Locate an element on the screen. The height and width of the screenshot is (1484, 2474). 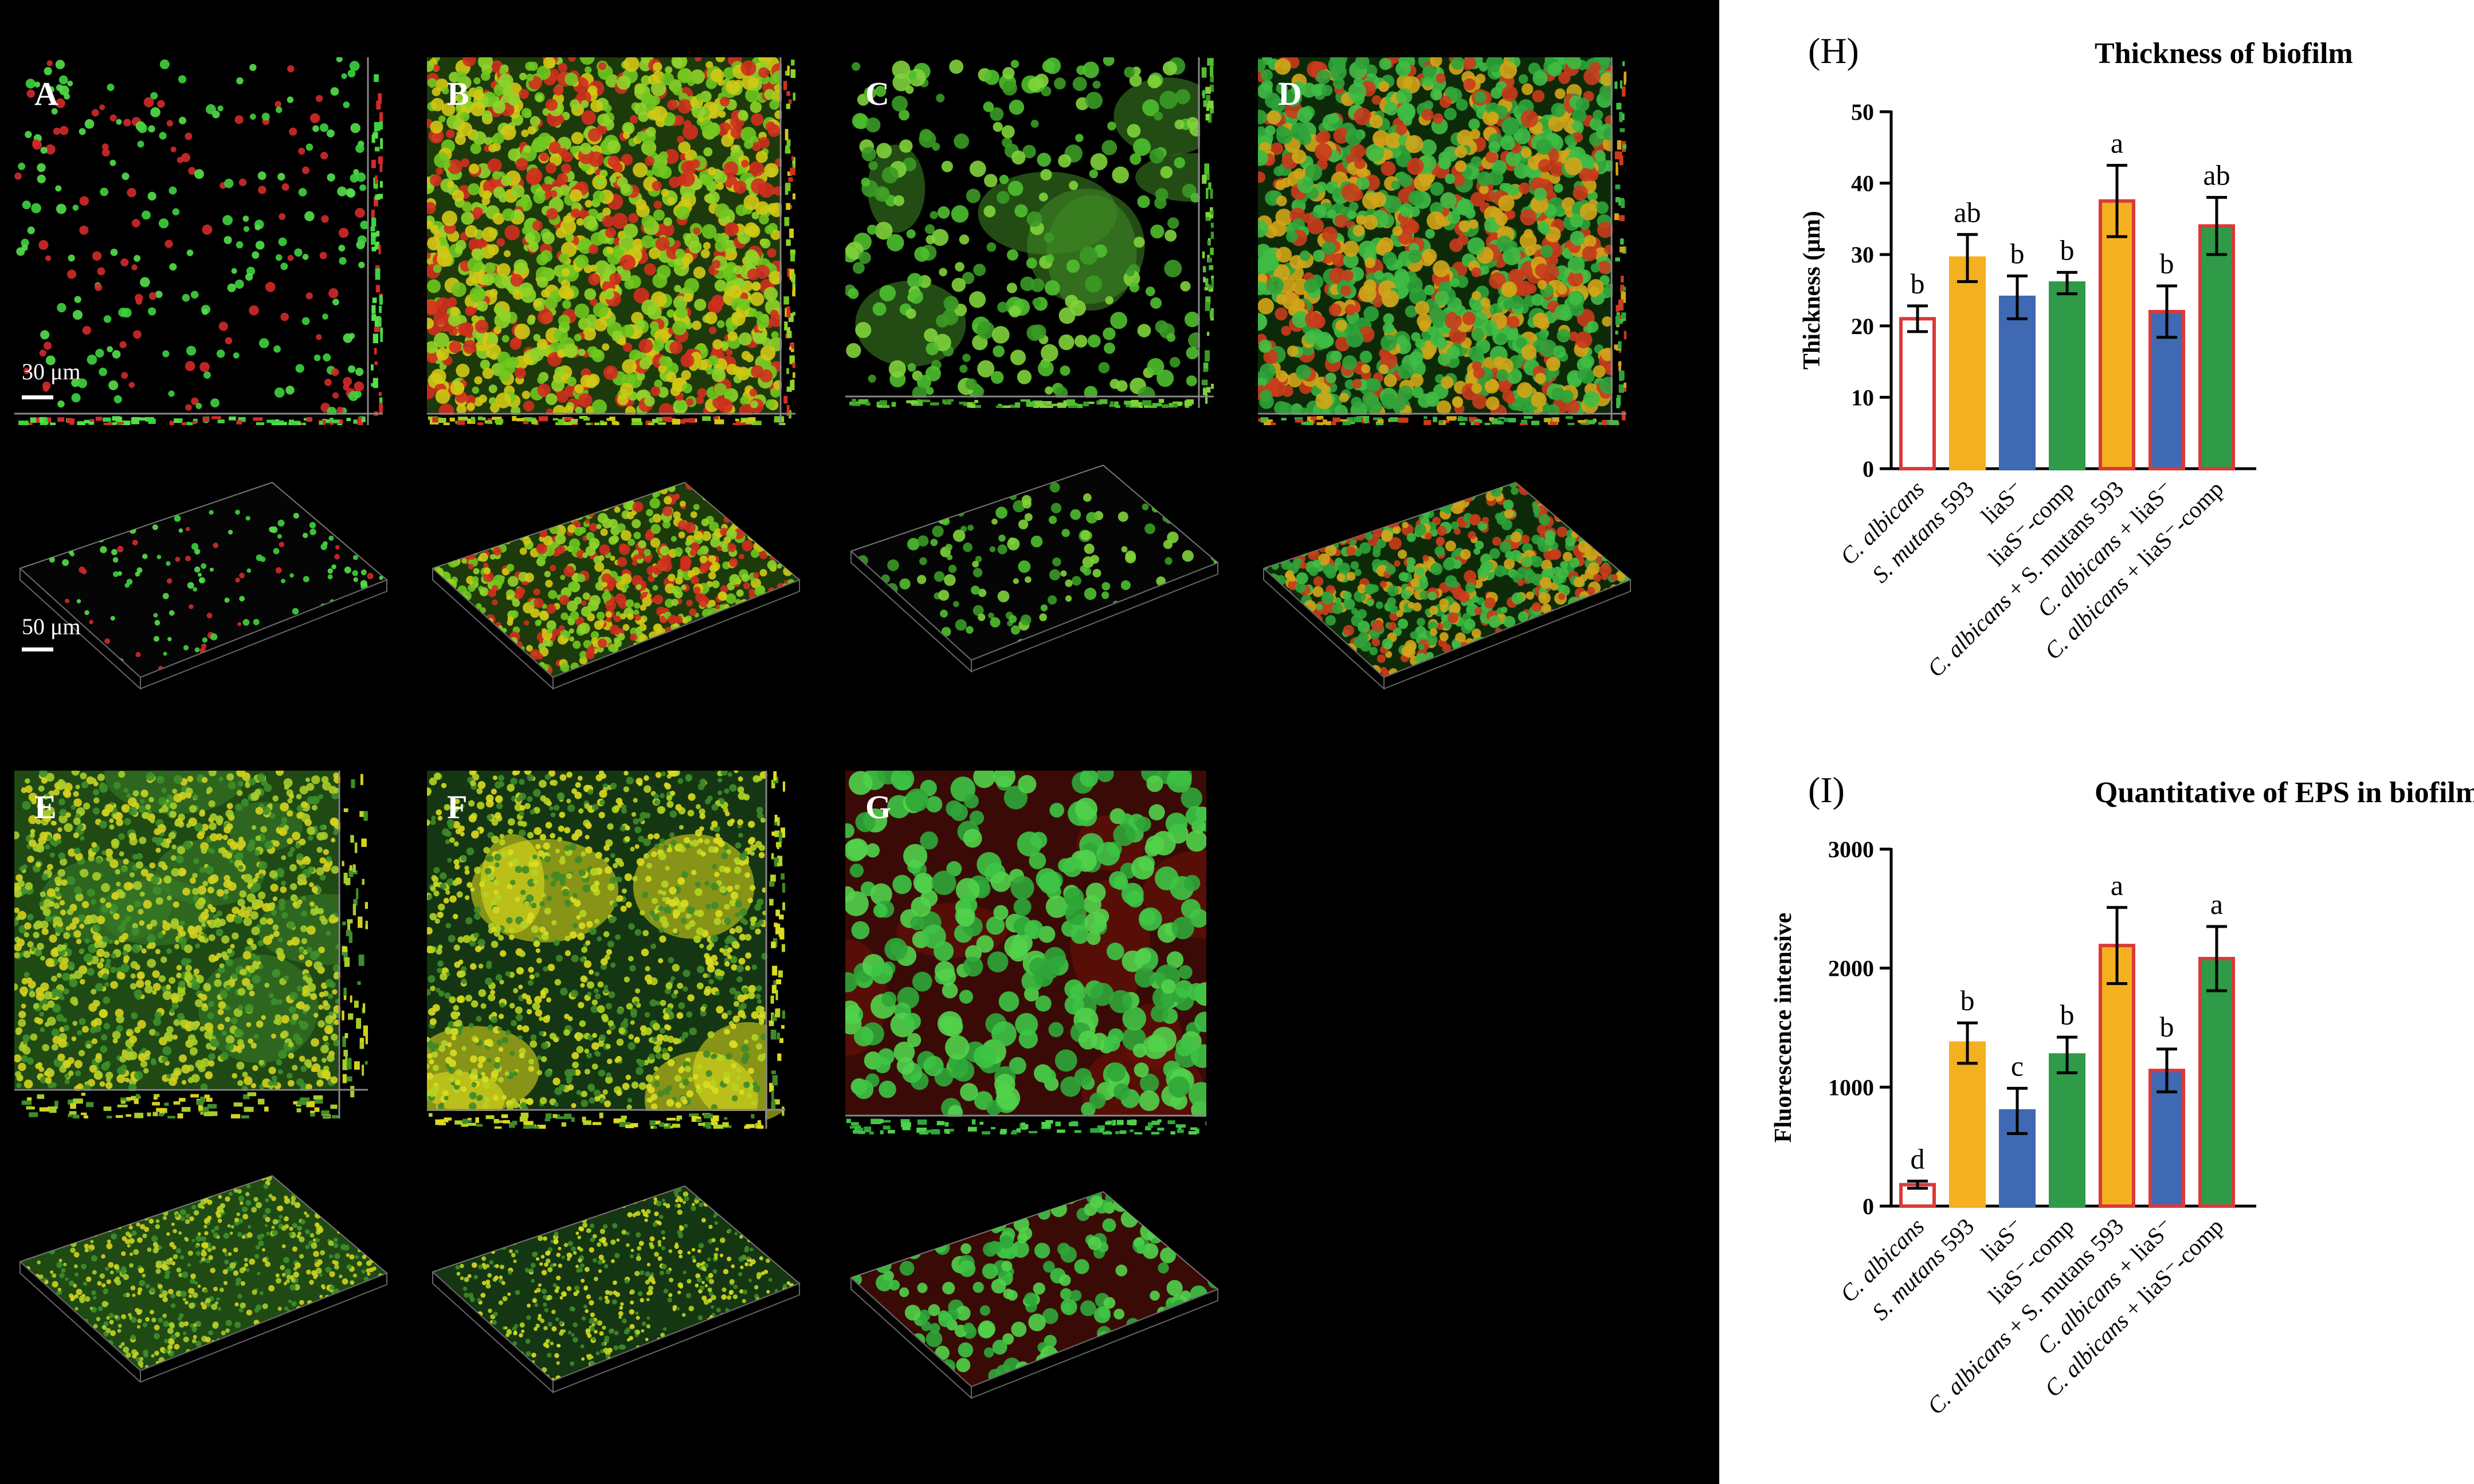
y-tick-label: 30 is located at coordinates (1862, 255).